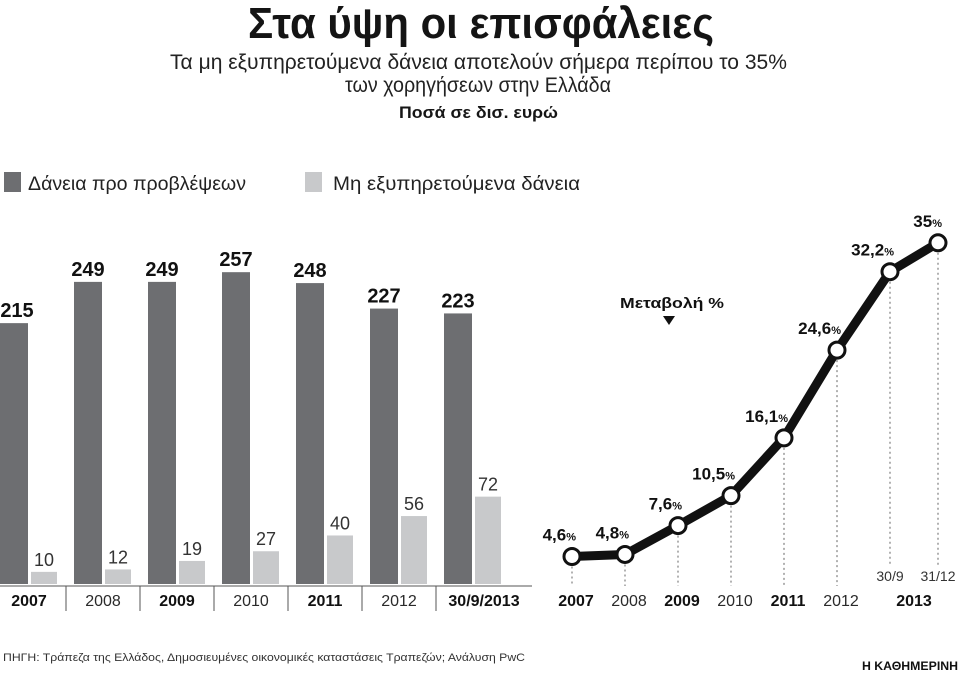  I want to click on bar-npl-2009, so click(192, 572).